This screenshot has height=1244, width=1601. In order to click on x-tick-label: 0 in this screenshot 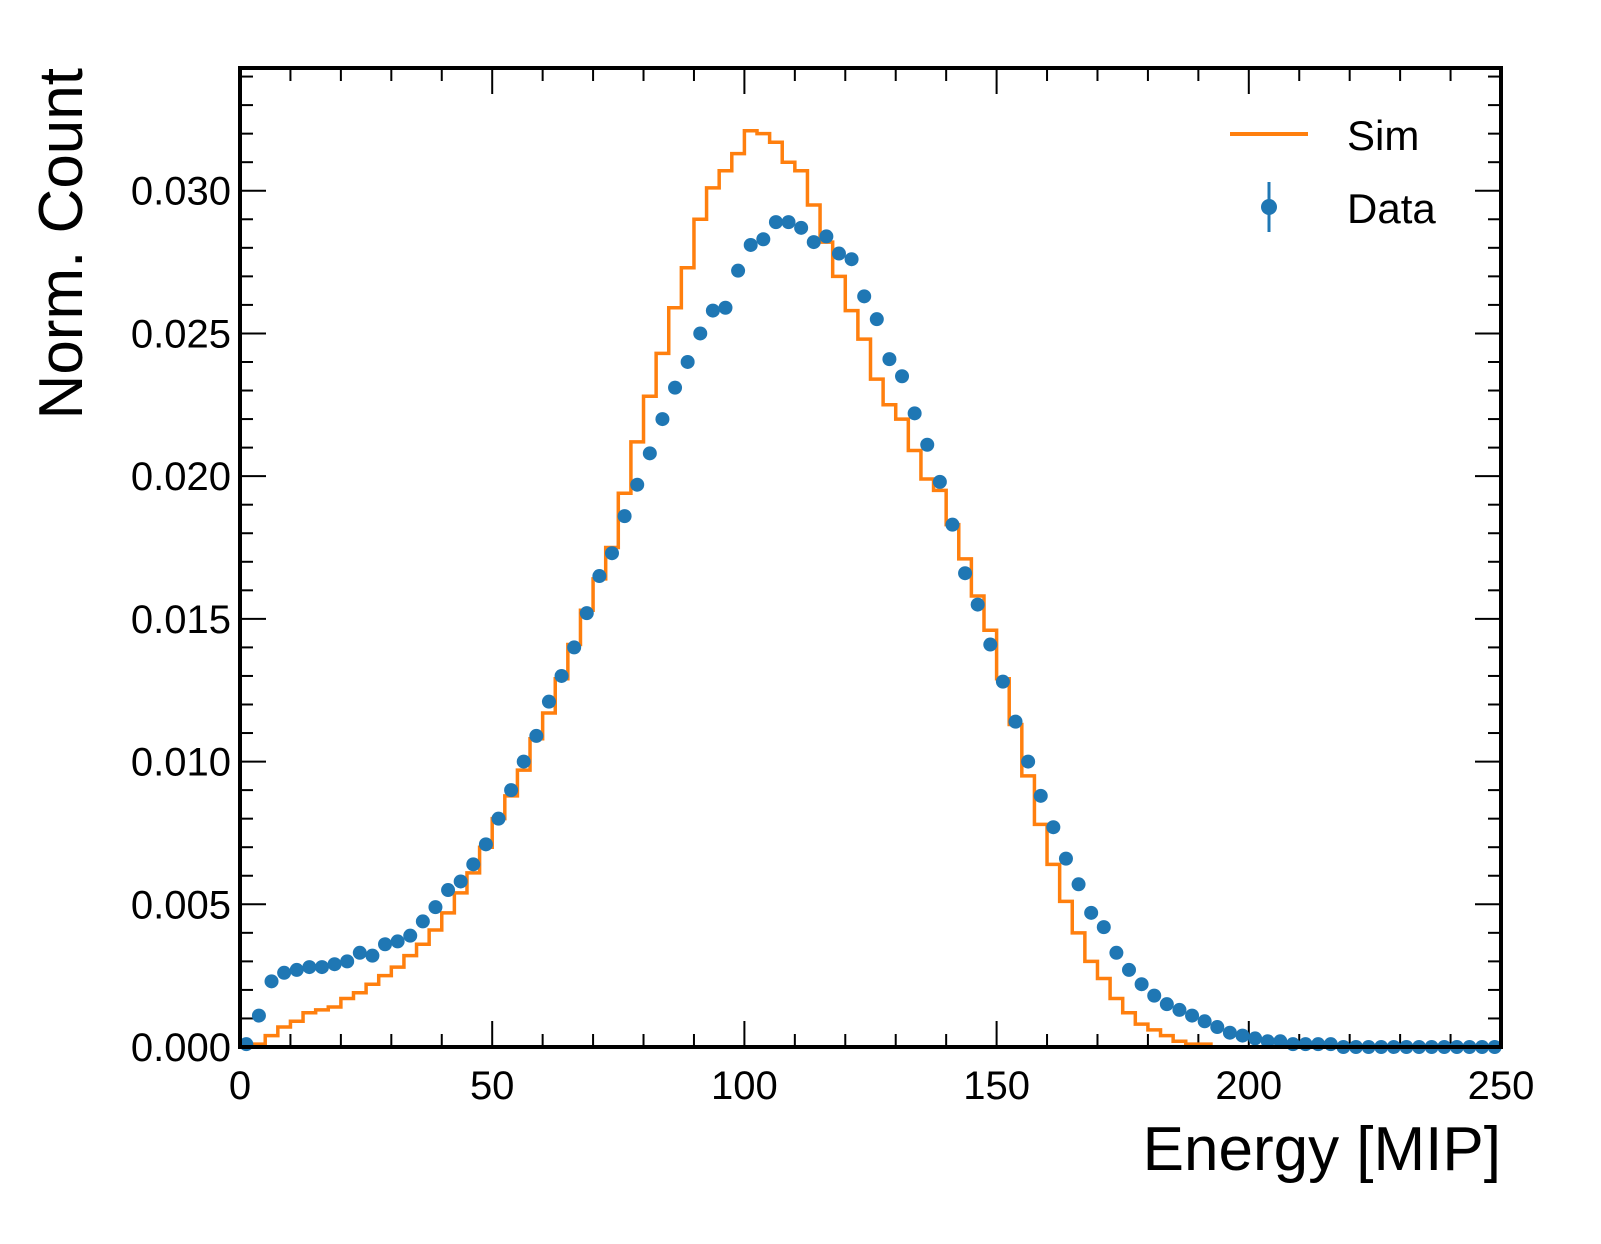, I will do `click(240, 1086)`.